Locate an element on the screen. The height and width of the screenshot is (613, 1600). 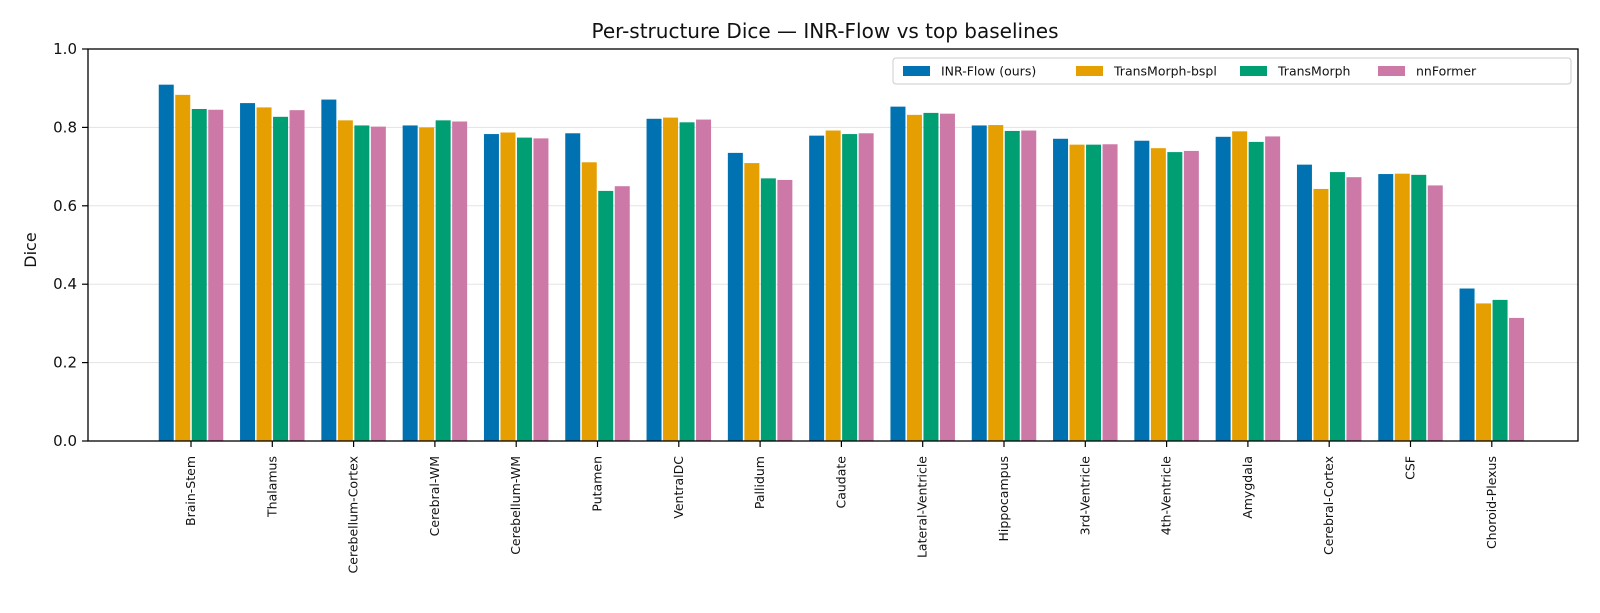
x-tick-label: Choroid-Plexus is located at coordinates (1491, 502).